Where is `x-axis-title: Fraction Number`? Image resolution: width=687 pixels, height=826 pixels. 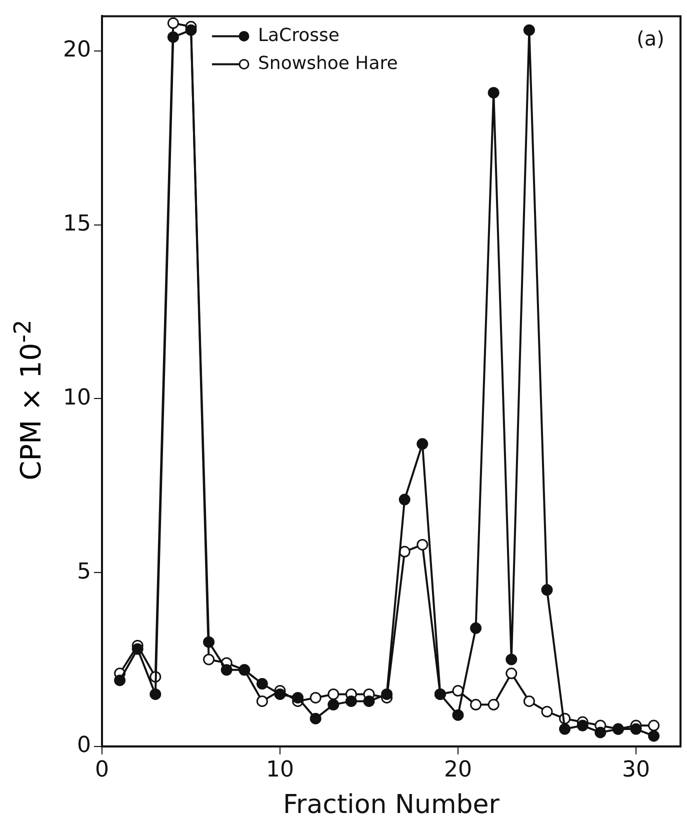
x-axis-title: Fraction Number is located at coordinates (391, 805).